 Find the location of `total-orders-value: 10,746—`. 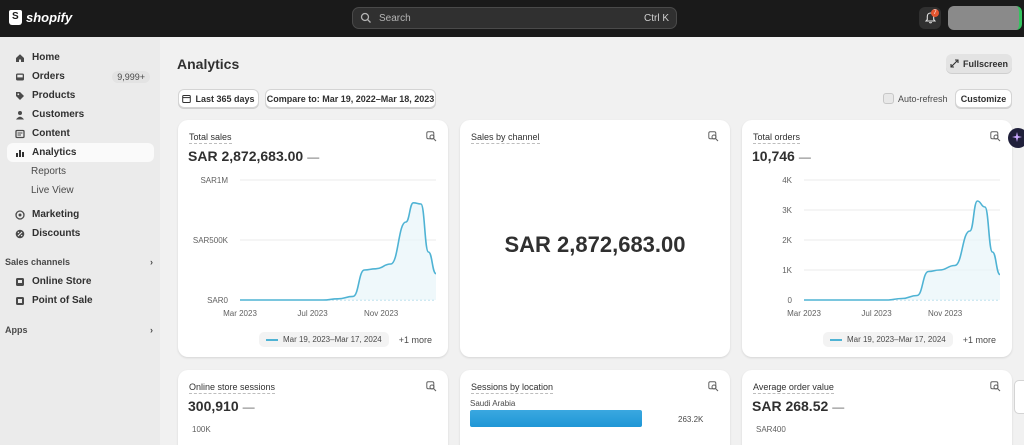

total-orders-value: 10,746— is located at coordinates (781, 156).